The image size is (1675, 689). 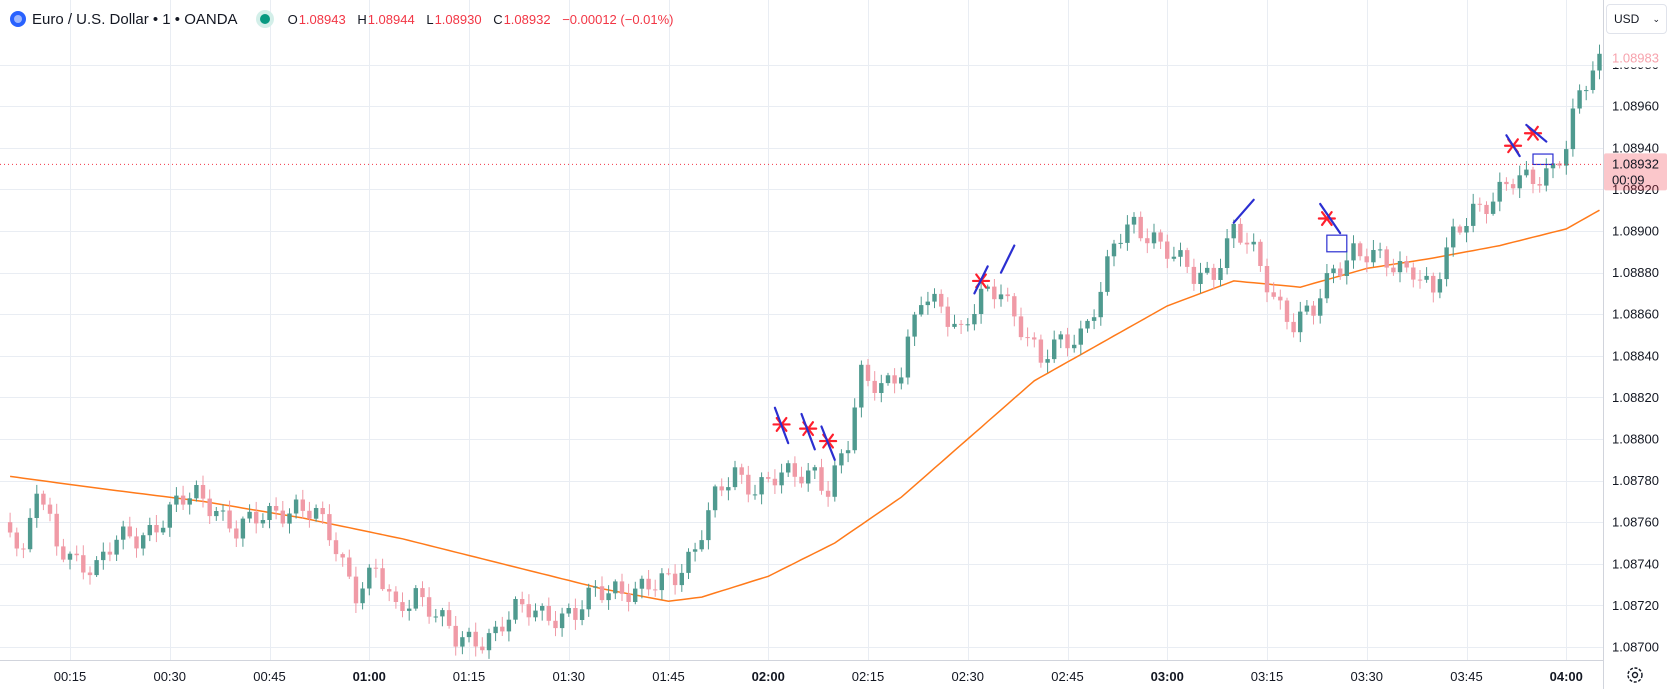 What do you see at coordinates (1635, 675) in the screenshot?
I see `gear-icon` at bounding box center [1635, 675].